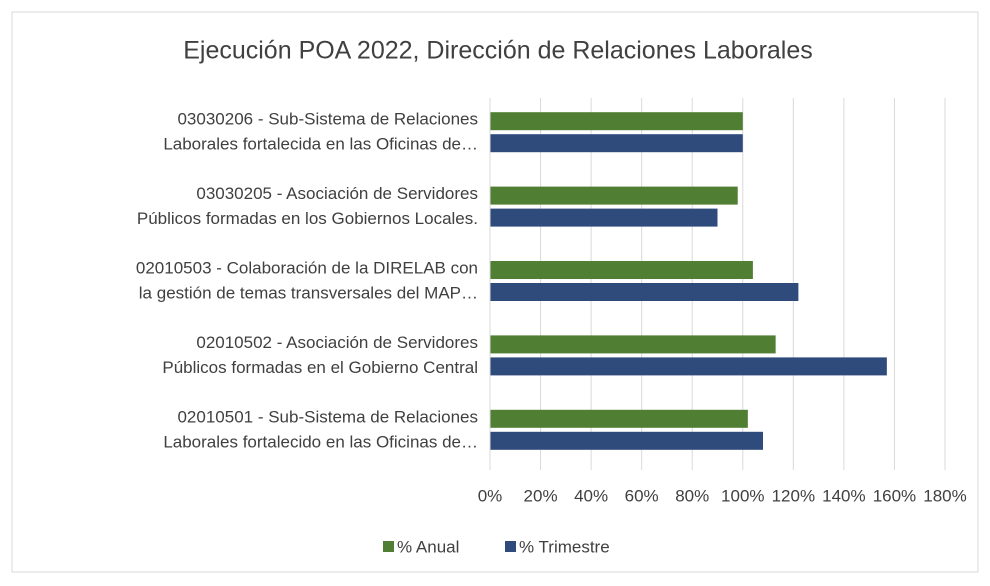 Image resolution: width=990 pixels, height=586 pixels. Describe the element at coordinates (327, 119) in the screenshot. I see `y-tick-label: 03030206 - Sub-Sistema de Relaciones` at that location.